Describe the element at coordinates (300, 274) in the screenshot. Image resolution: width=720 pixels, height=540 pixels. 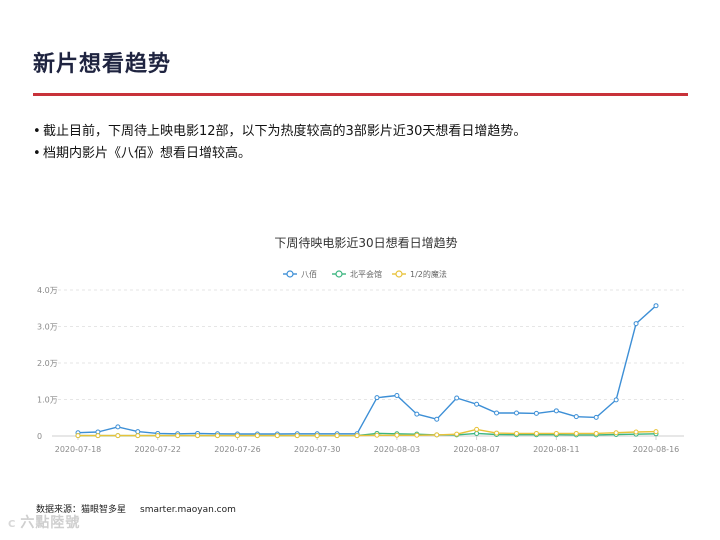
I see `legend-item: 八佰` at that location.